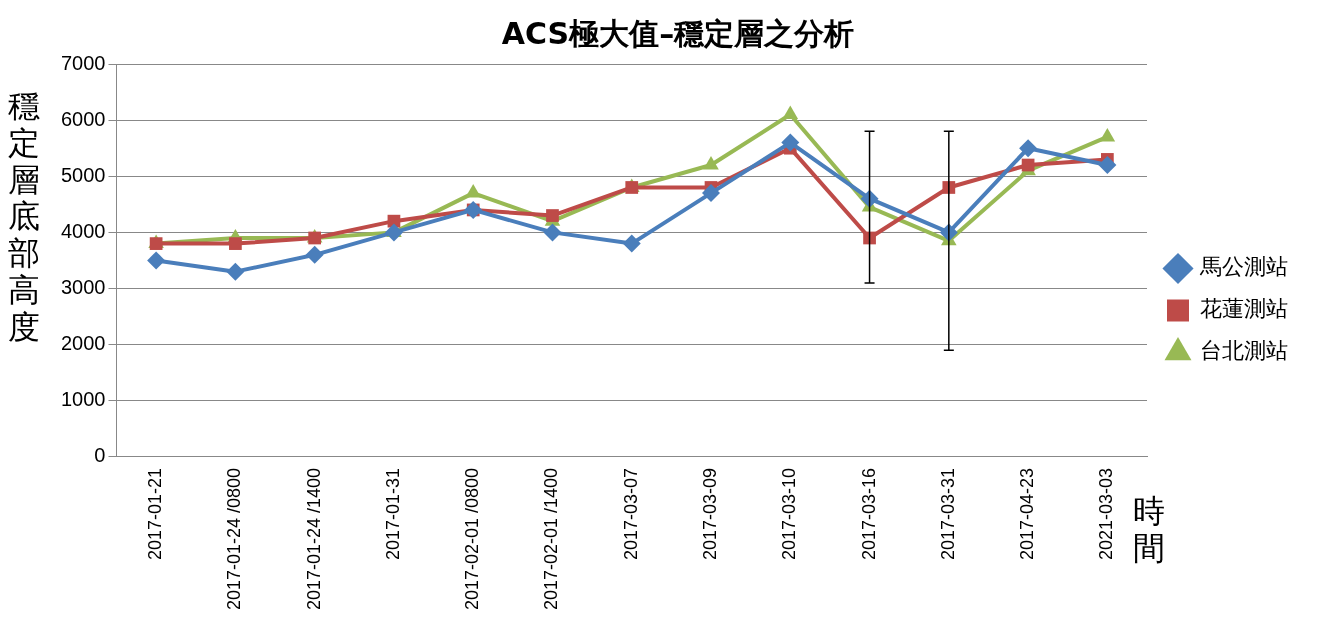  Describe the element at coordinates (1243, 267) in the screenshot. I see `legend-label: 馬公測站` at that location.